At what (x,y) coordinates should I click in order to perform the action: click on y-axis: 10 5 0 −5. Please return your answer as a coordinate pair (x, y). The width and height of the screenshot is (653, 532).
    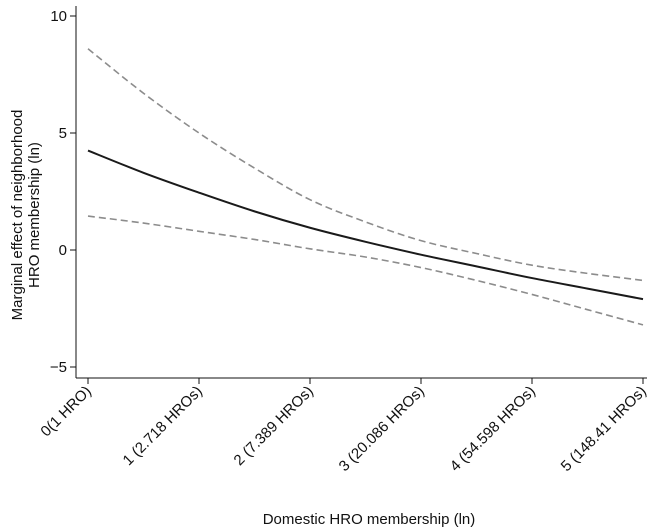
    Looking at the image, I should click on (63, 192).